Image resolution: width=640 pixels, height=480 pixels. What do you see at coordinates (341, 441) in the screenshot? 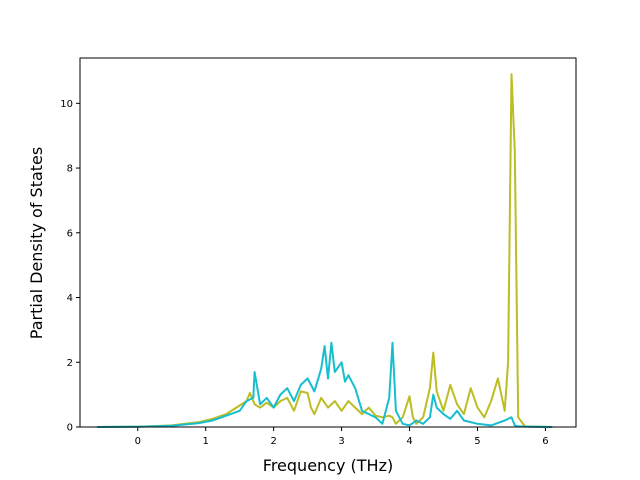
I see `x-tick-label: 3` at bounding box center [341, 441].